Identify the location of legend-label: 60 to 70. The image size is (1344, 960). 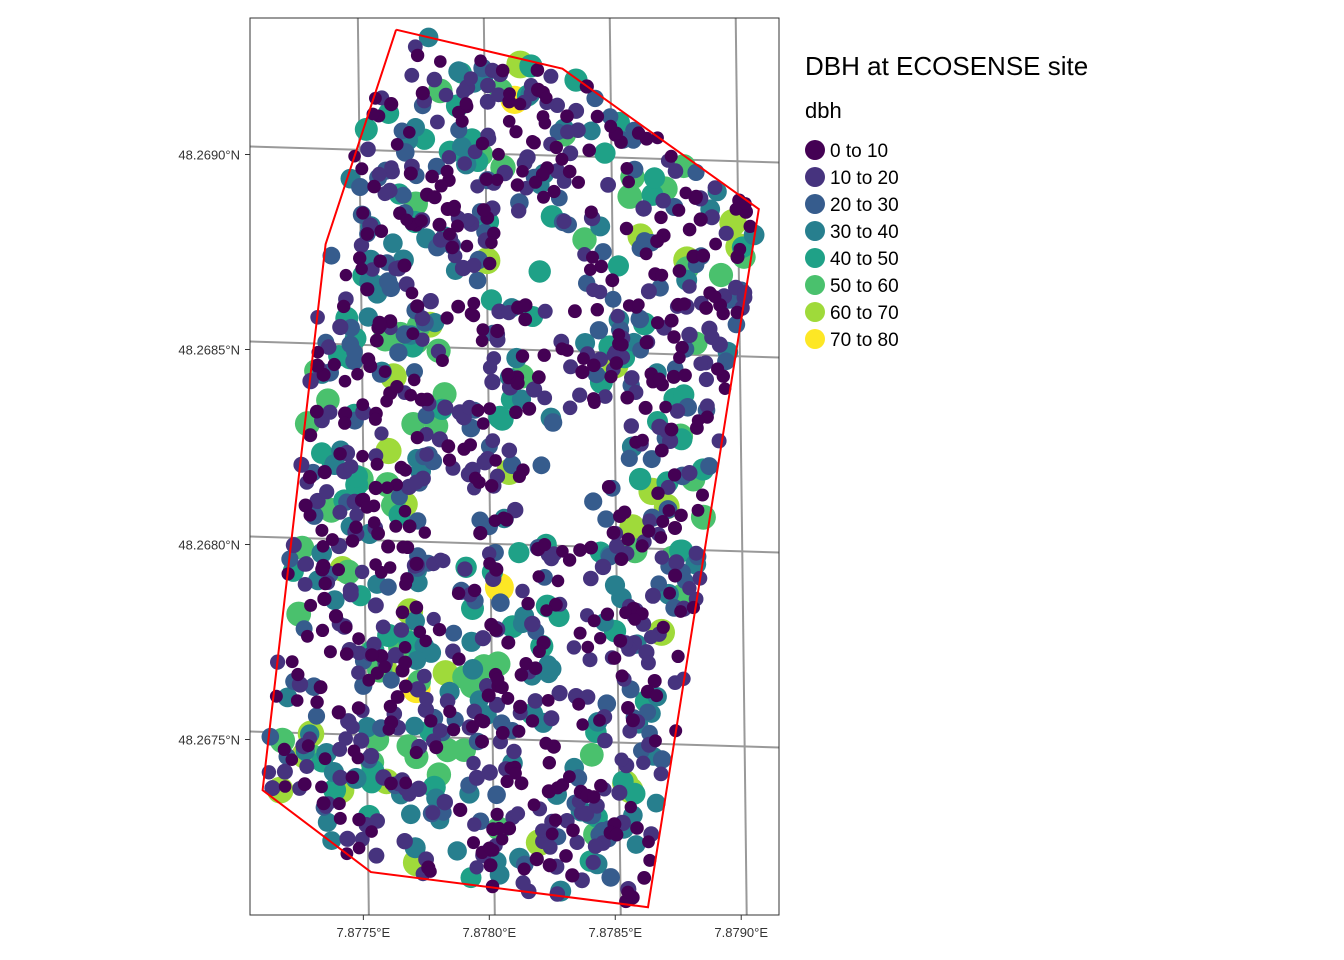
(864, 313).